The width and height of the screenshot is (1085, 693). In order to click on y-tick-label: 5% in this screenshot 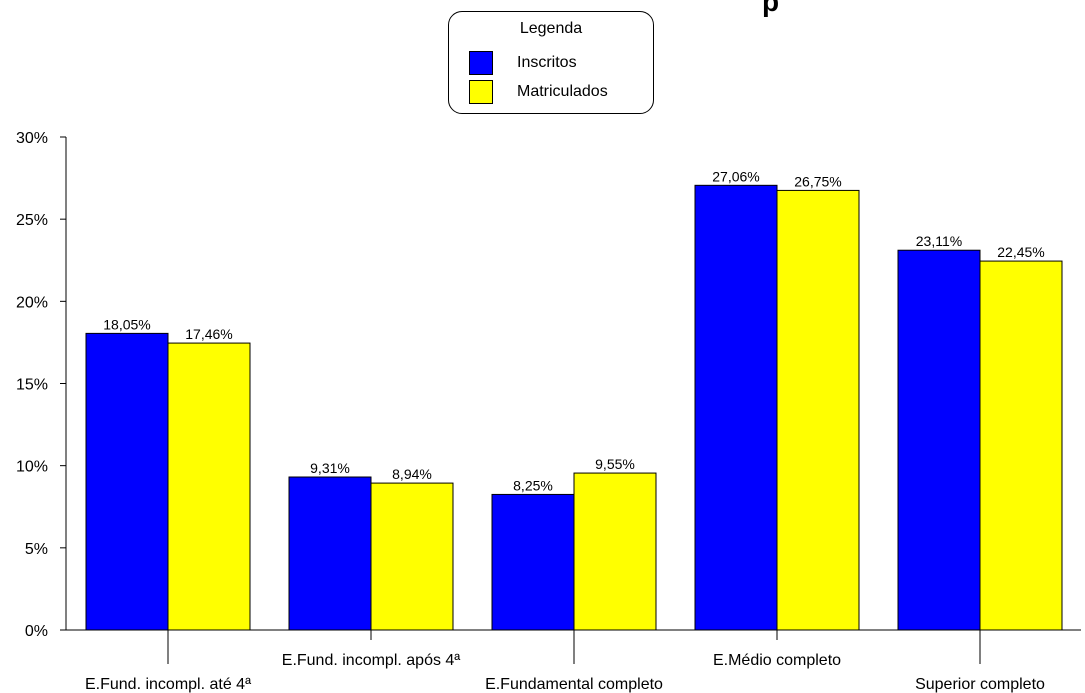, I will do `click(36, 549)`.